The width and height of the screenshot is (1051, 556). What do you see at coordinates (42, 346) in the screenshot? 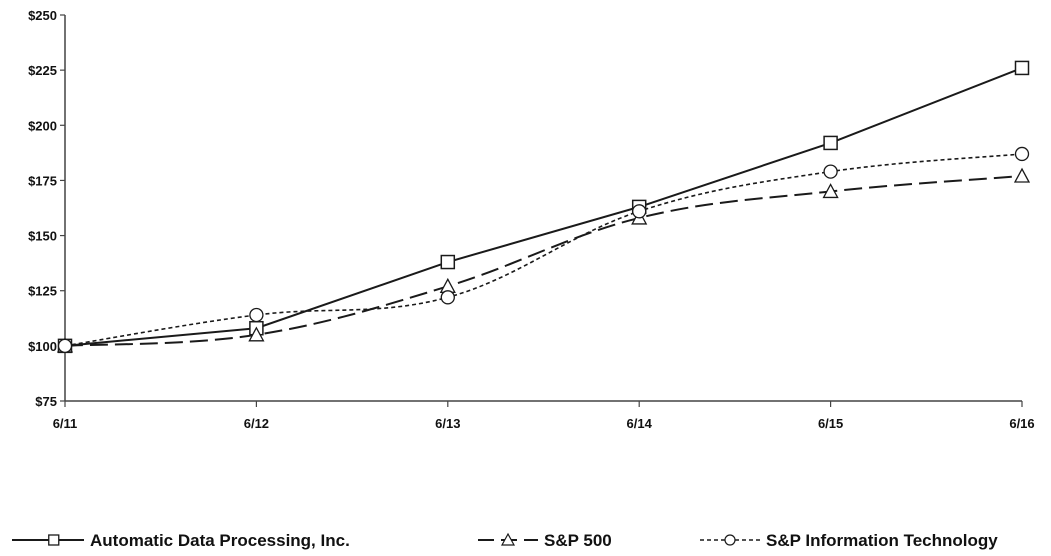
I see `y-tick-label: $100` at bounding box center [42, 346].